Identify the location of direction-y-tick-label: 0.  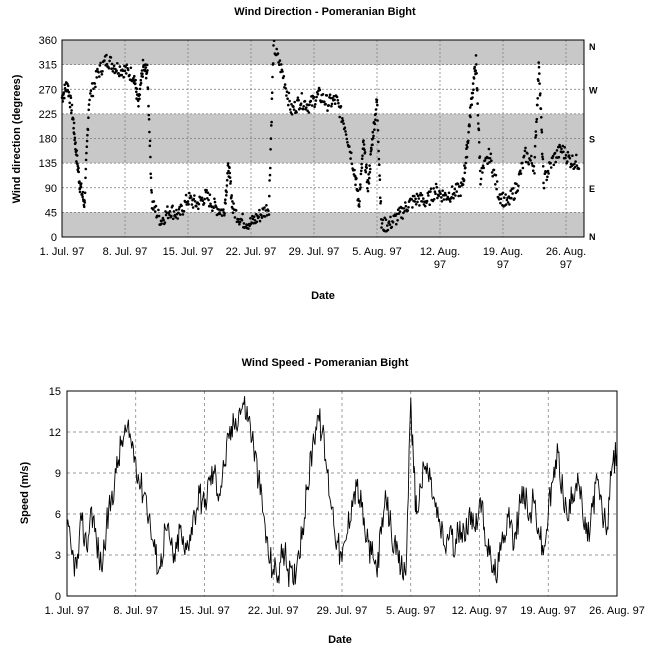
(54, 238).